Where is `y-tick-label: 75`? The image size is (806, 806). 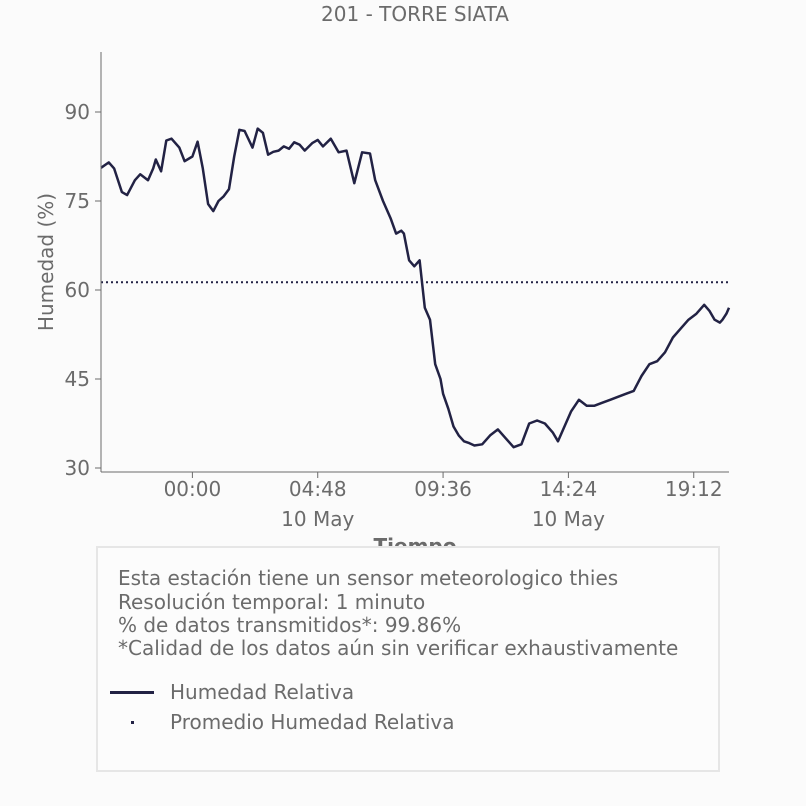
y-tick-label: 75 is located at coordinates (77, 201).